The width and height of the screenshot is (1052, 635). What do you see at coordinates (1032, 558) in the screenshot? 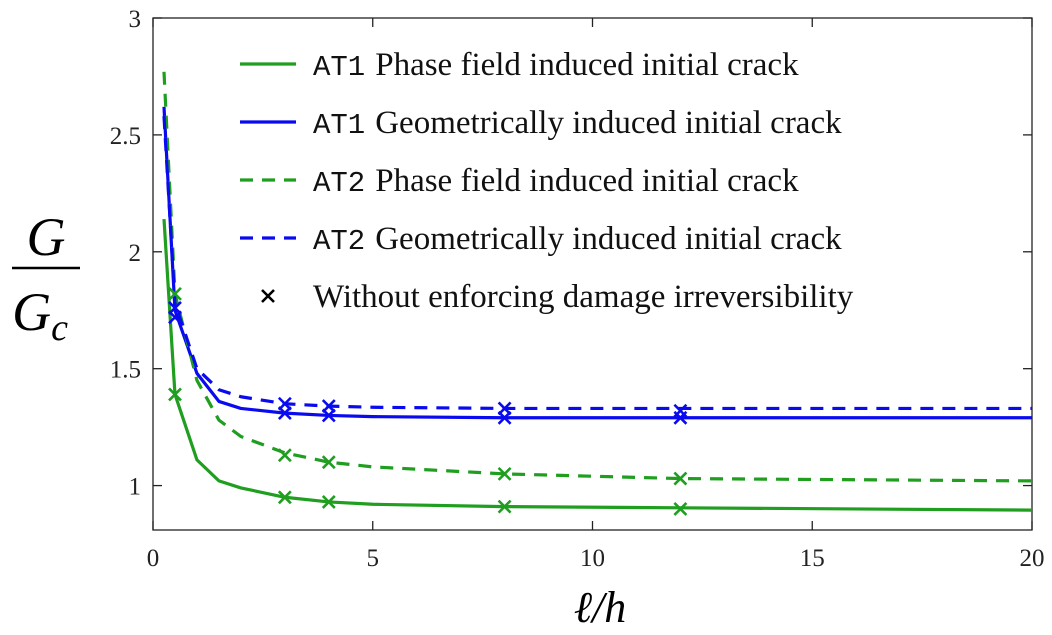
I see `x-tick-label: 20` at bounding box center [1032, 558].